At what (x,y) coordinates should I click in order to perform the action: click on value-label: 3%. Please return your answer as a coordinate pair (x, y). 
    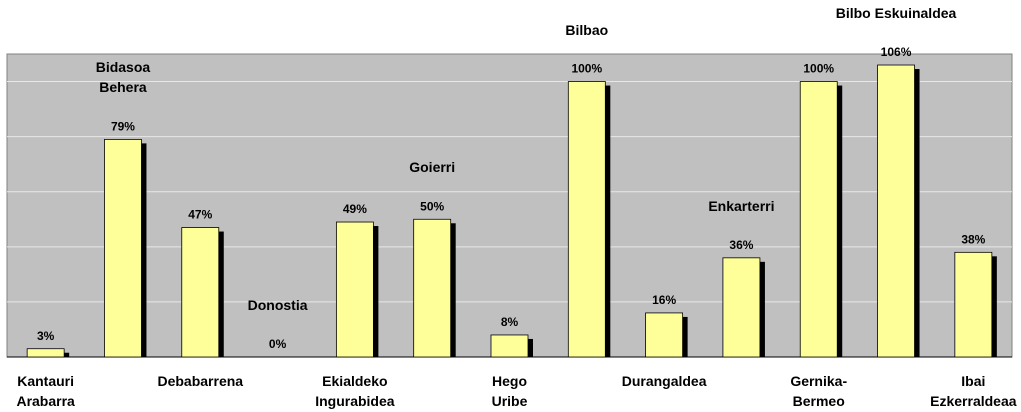
    Looking at the image, I should click on (46, 336).